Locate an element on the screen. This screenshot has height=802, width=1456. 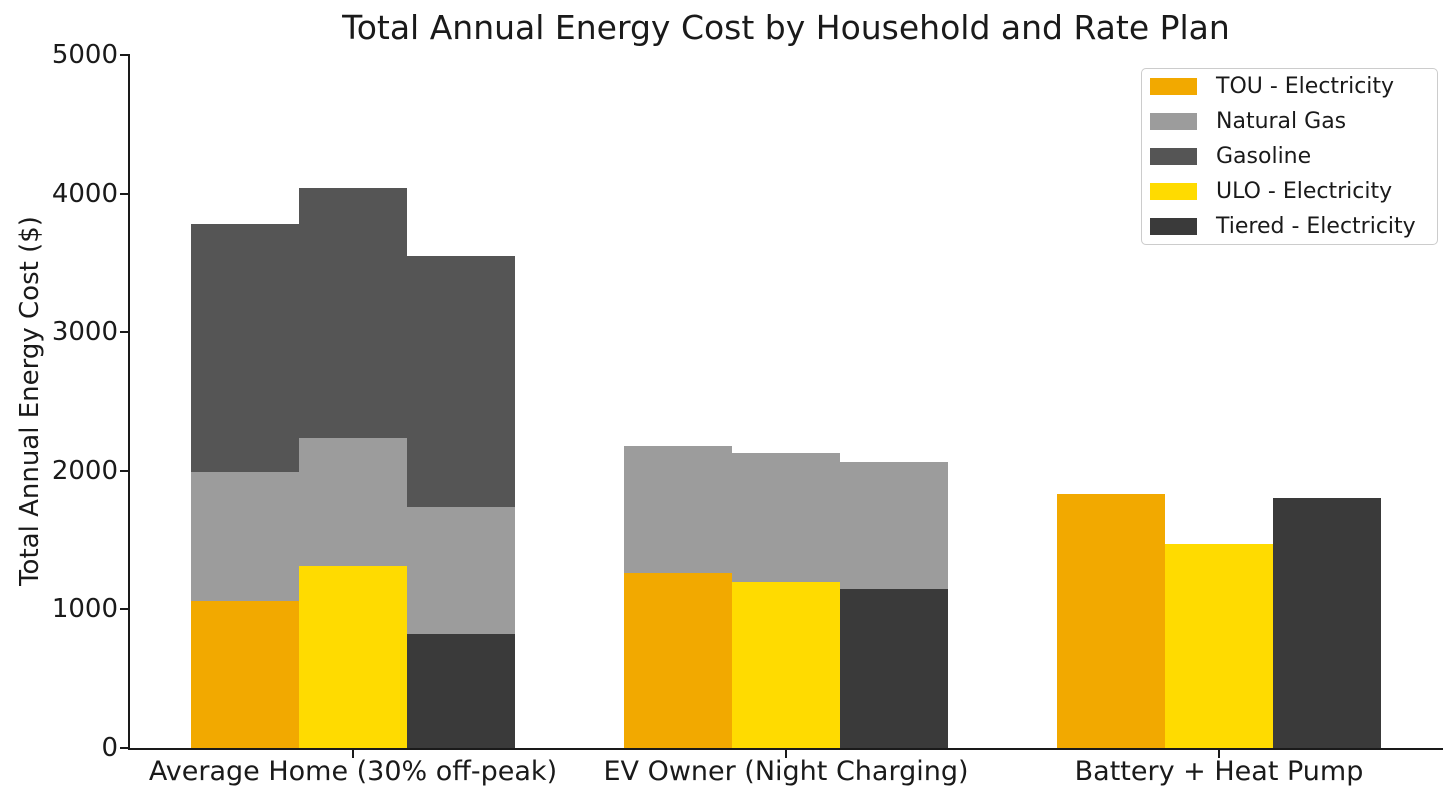
y-tick-label: 3000 is located at coordinates (84, 332).